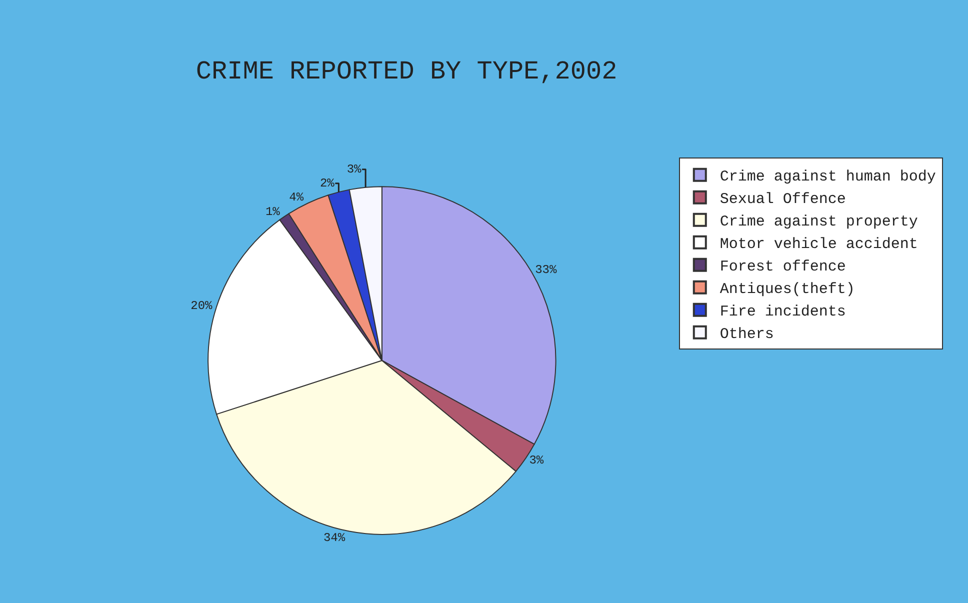 This screenshot has width=968, height=603. I want to click on data-label: 1%, so click(273, 211).